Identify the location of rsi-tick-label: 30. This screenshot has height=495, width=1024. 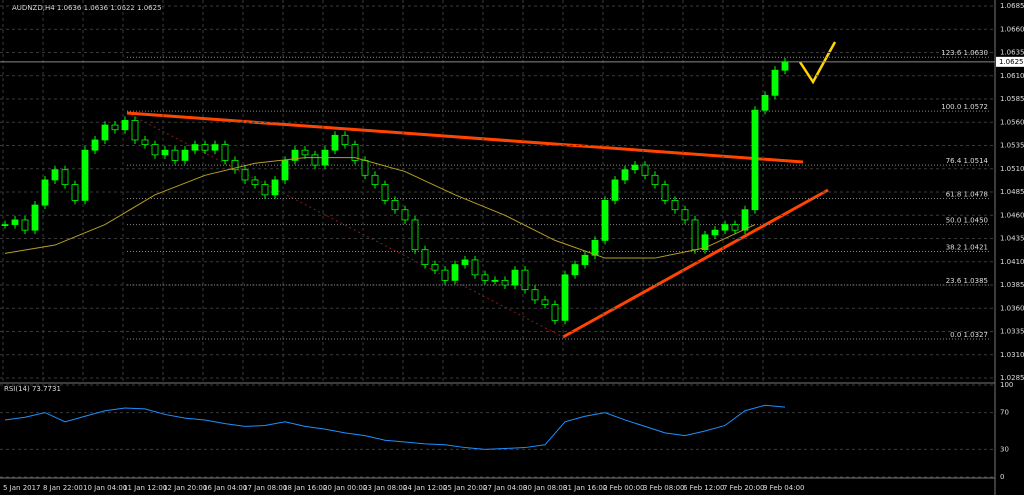
(1004, 449).